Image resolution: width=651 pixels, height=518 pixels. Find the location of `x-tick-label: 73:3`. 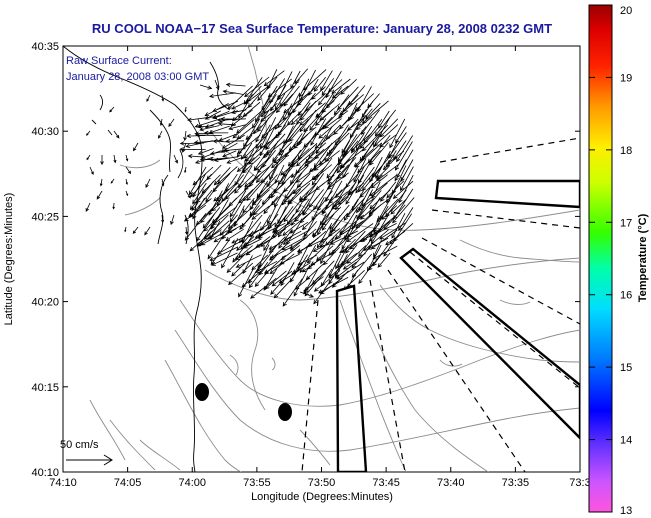

x-tick-label: 73:3 is located at coordinates (579, 483).